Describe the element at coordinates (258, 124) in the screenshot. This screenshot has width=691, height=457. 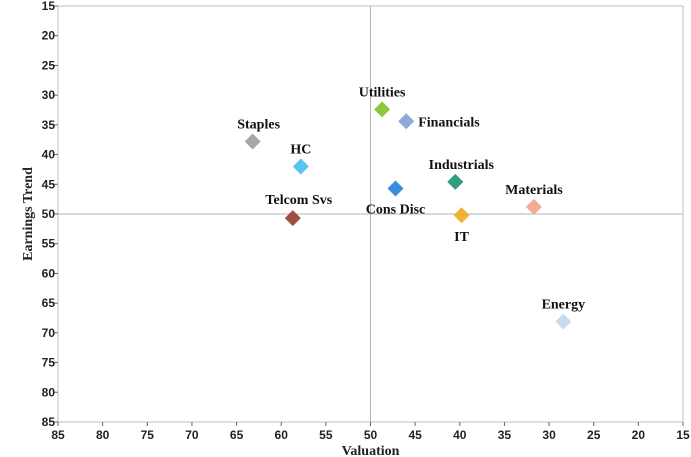
I see `label-staples: Staples` at that location.